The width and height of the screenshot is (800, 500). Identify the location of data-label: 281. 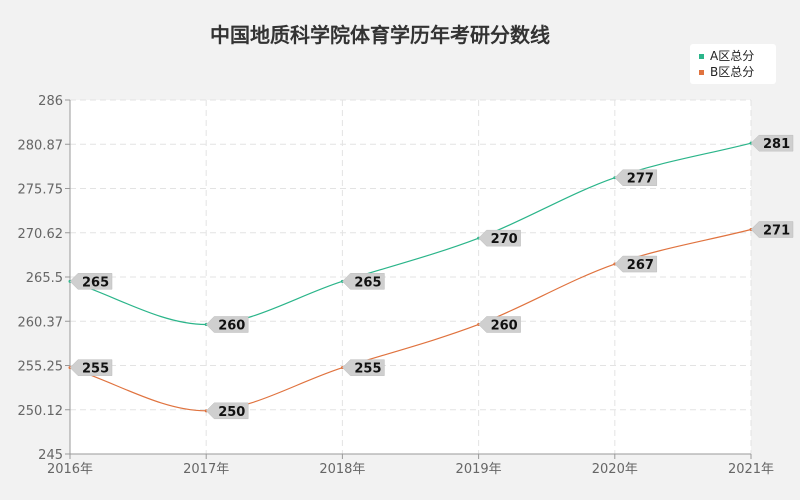
(776, 144).